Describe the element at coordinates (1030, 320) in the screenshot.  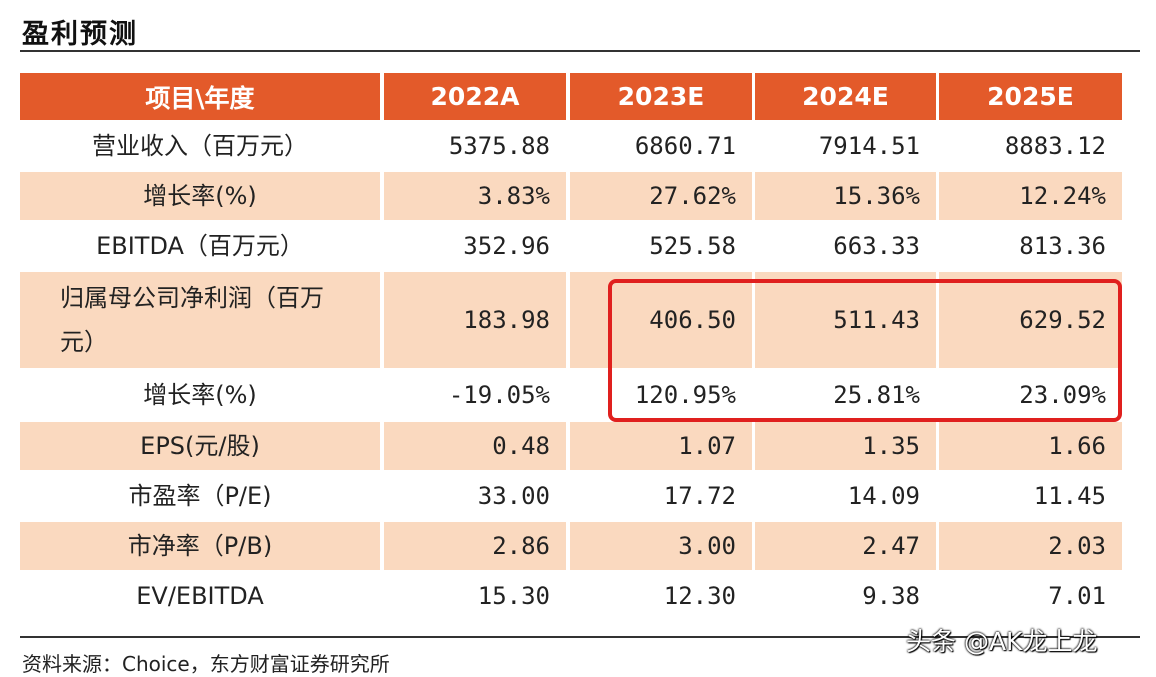
I see `table-cell: 629.52` at that location.